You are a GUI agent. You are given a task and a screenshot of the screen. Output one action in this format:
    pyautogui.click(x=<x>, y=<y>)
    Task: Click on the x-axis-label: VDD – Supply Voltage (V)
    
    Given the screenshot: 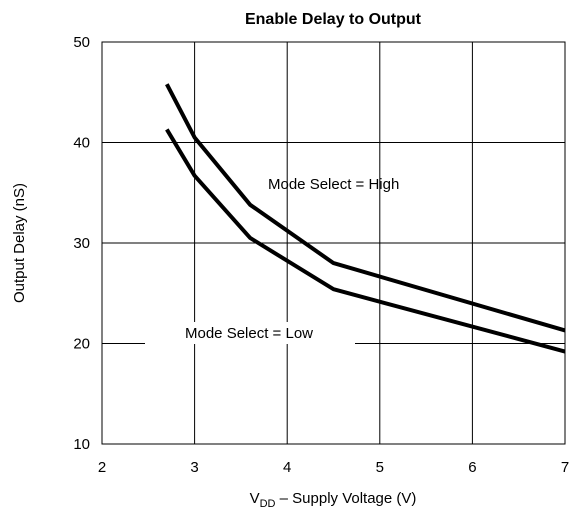 What is the action you would take?
    pyautogui.click(x=333, y=500)
    